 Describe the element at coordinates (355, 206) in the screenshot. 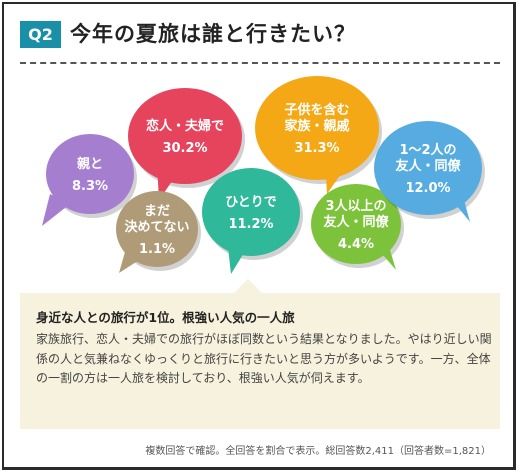

I see `bubble-label: 3人以上の` at that location.